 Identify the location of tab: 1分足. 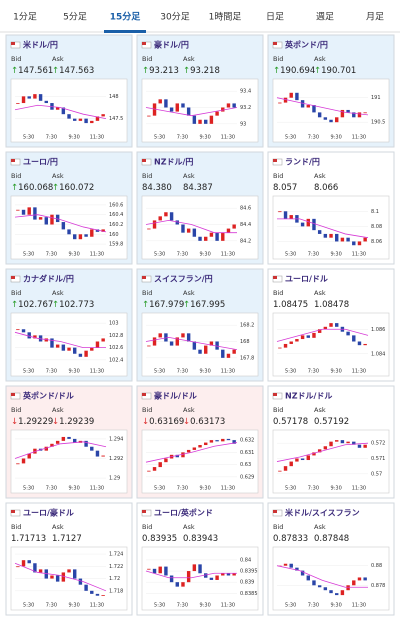
(25, 17).